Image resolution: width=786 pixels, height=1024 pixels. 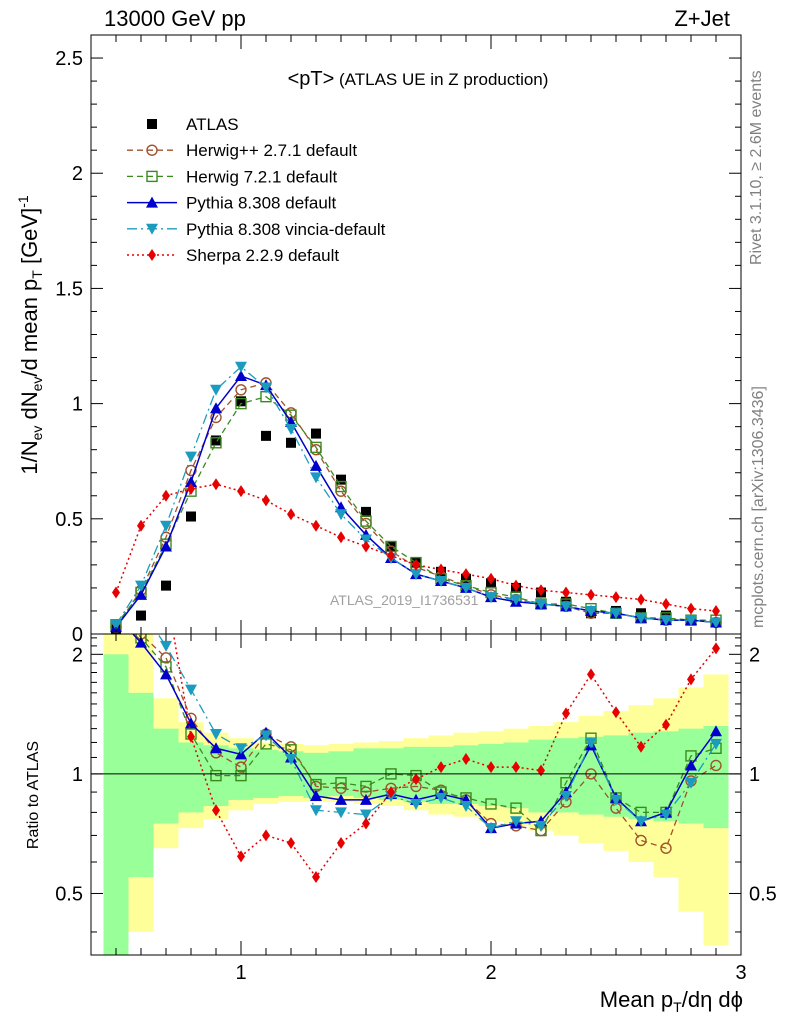 What do you see at coordinates (33, 795) in the screenshot?
I see `ratio-y-axis-label: Ratio to ATLAS` at bounding box center [33, 795].